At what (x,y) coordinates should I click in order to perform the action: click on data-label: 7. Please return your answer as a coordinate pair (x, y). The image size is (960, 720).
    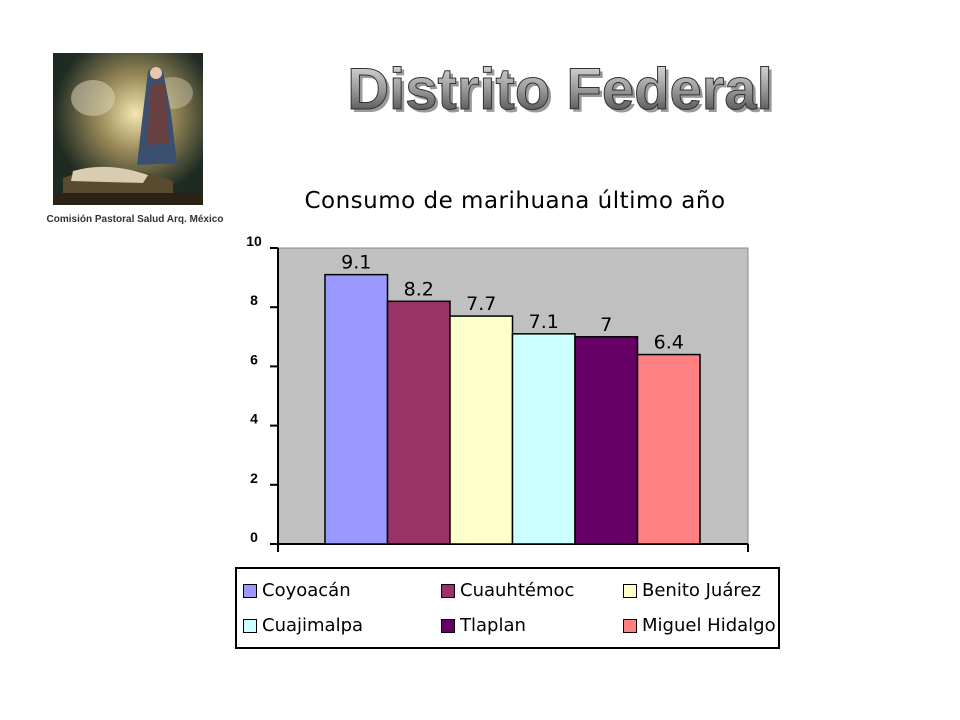
    Looking at the image, I should click on (606, 325).